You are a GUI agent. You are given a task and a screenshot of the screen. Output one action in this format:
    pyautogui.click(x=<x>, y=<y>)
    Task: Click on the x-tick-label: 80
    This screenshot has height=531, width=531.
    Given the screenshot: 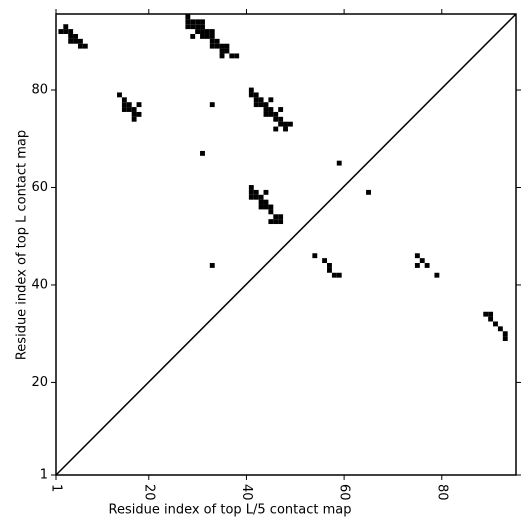 What is the action you would take?
    pyautogui.click(x=441, y=492)
    